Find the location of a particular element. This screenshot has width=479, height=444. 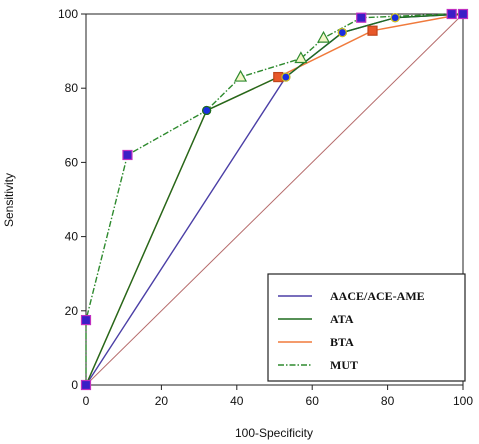

ata-point-marker is located at coordinates (207, 110).